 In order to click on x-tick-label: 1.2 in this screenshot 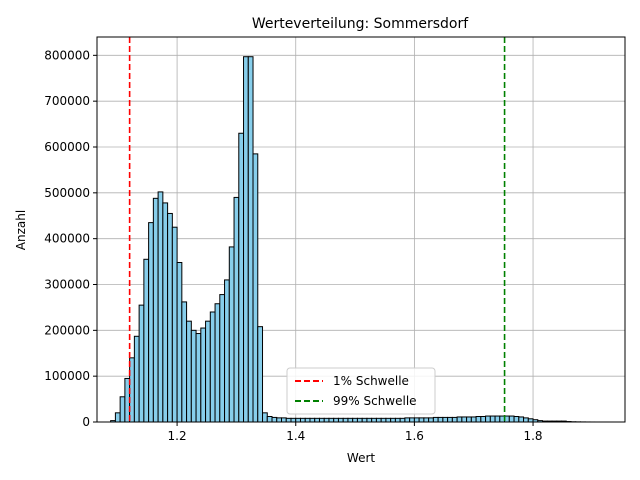, I will do `click(177, 436)`.